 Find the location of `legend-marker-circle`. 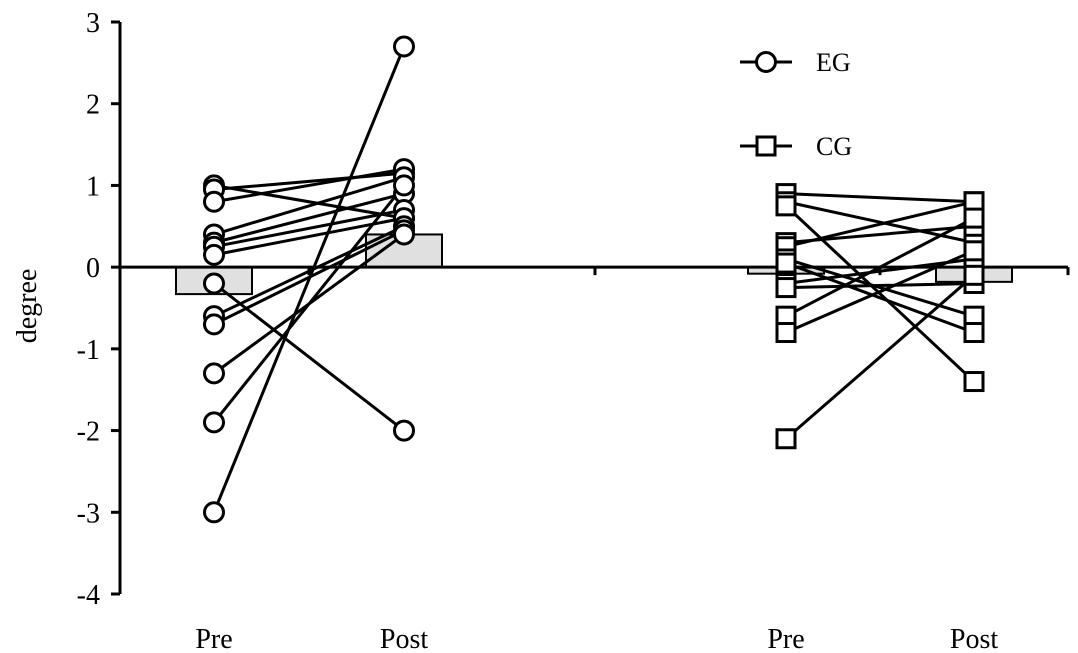

legend-marker-circle is located at coordinates (766, 62).